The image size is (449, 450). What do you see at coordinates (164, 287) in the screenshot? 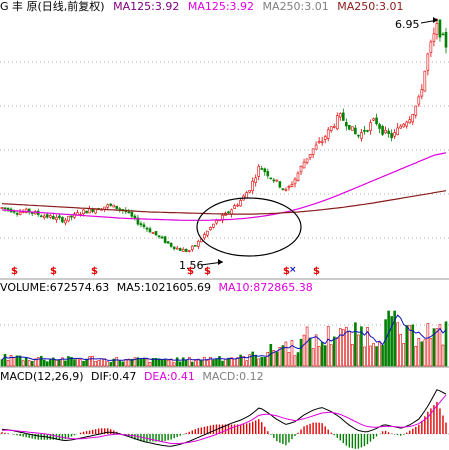
I see `volume-ma5-readout: MA5:1021605.69` at bounding box center [164, 287].